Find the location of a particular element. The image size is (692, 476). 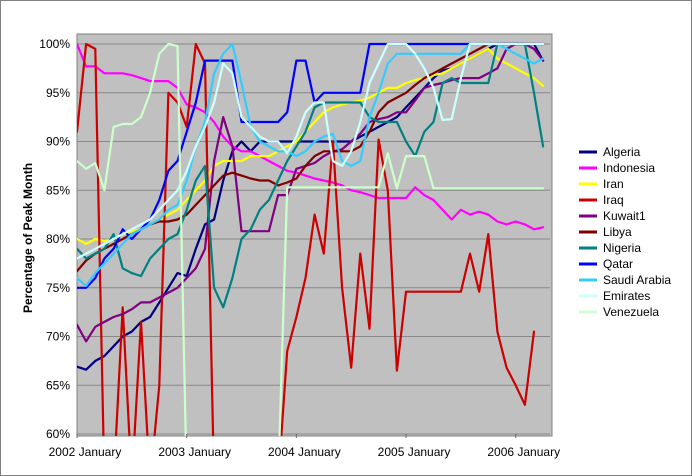

y-tick-label: 85% is located at coordinates (58, 190).